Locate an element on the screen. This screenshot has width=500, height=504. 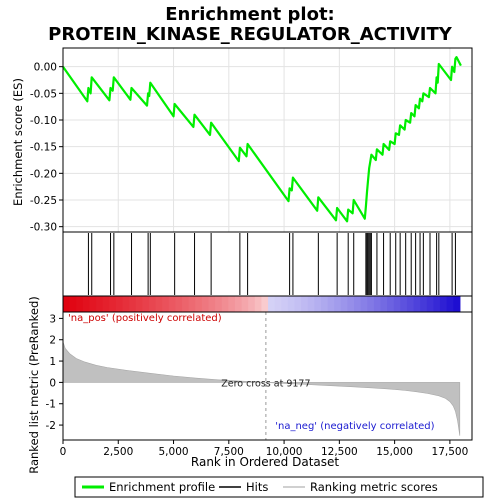
es-y-tick-label: -0.15 is located at coordinates (43, 148).